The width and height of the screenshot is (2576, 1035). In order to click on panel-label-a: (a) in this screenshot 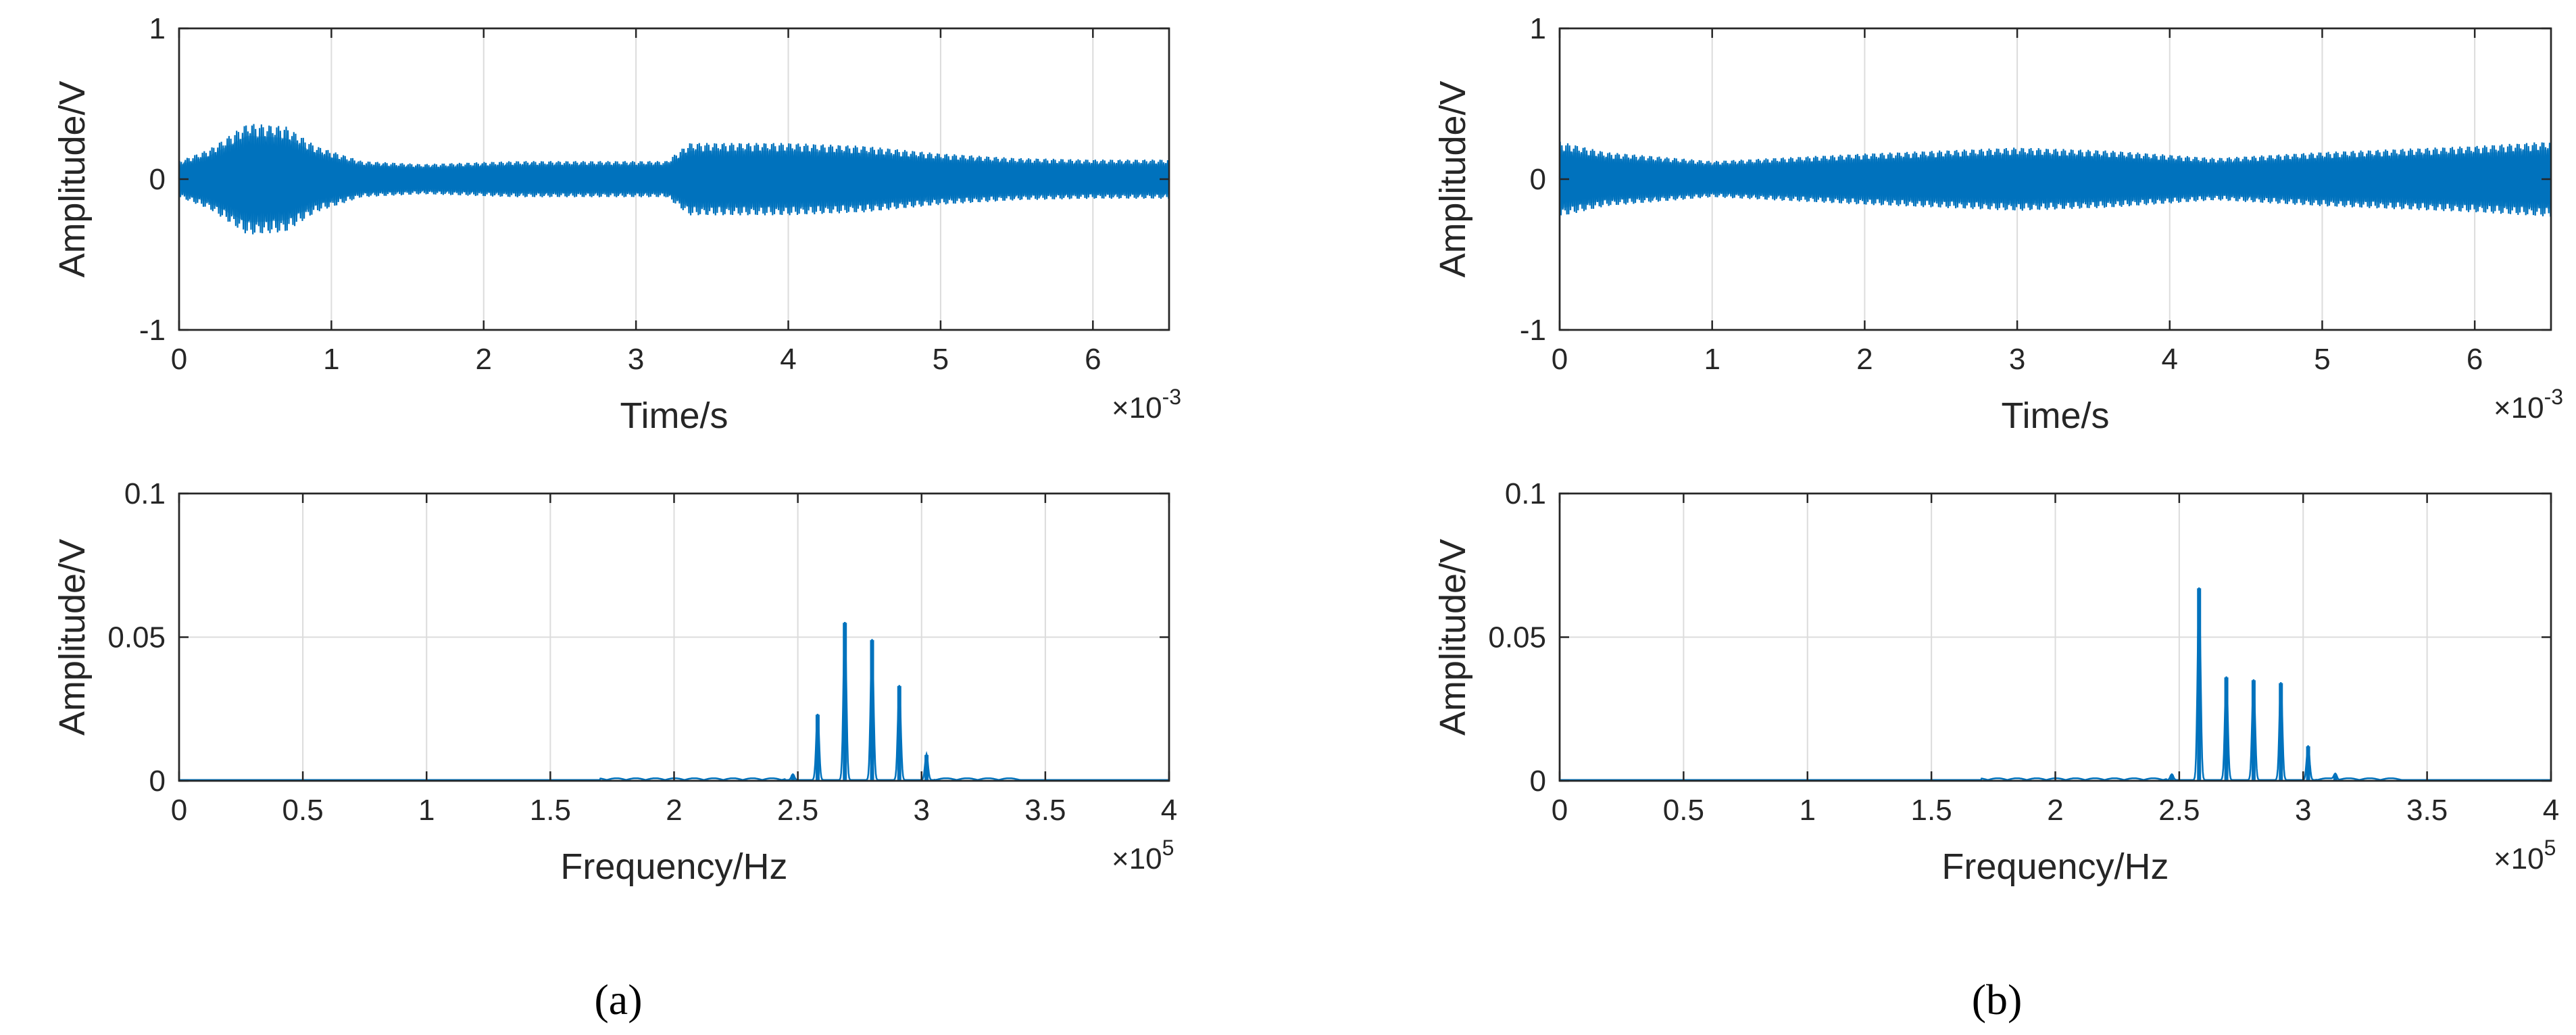, I will do `click(618, 1000)`.